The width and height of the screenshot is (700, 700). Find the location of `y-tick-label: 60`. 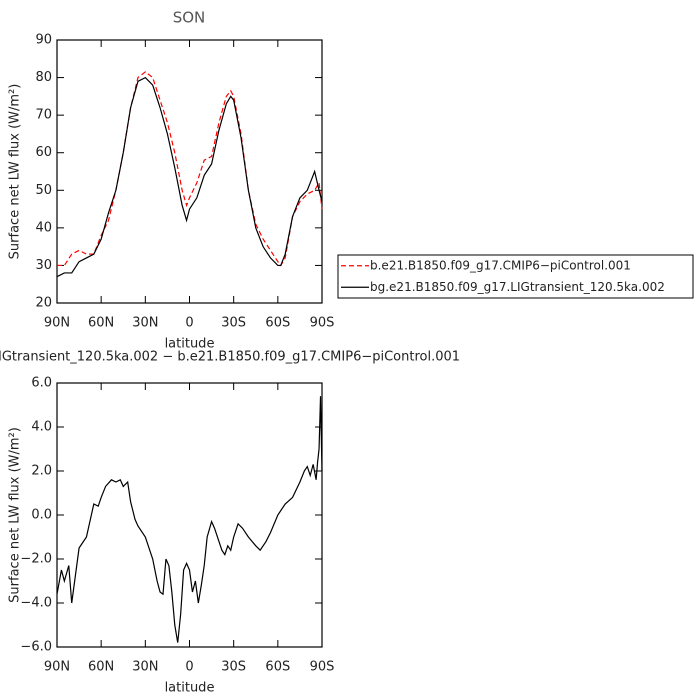

y-tick-label: 60 is located at coordinates (43, 152).